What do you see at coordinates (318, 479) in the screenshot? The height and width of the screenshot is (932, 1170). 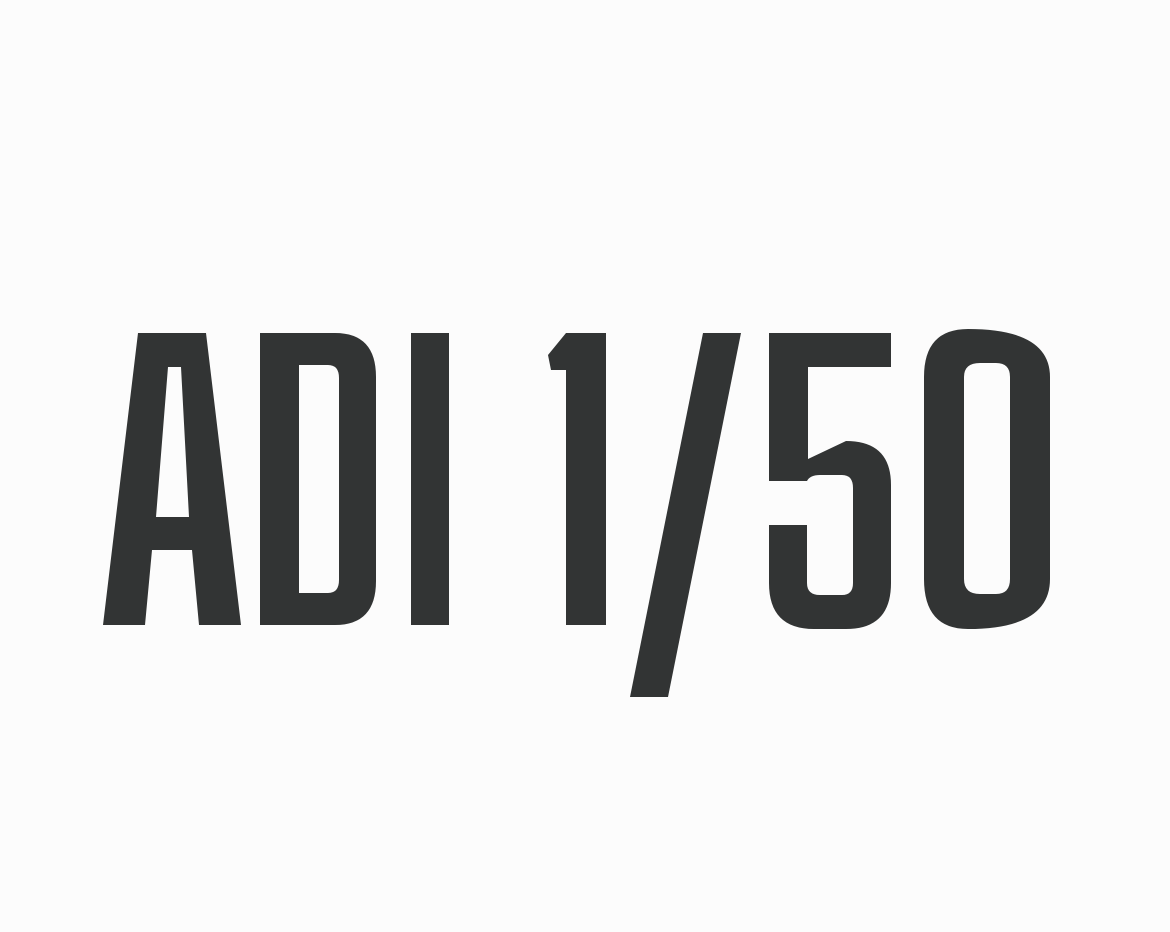 I see `glyph-d` at bounding box center [318, 479].